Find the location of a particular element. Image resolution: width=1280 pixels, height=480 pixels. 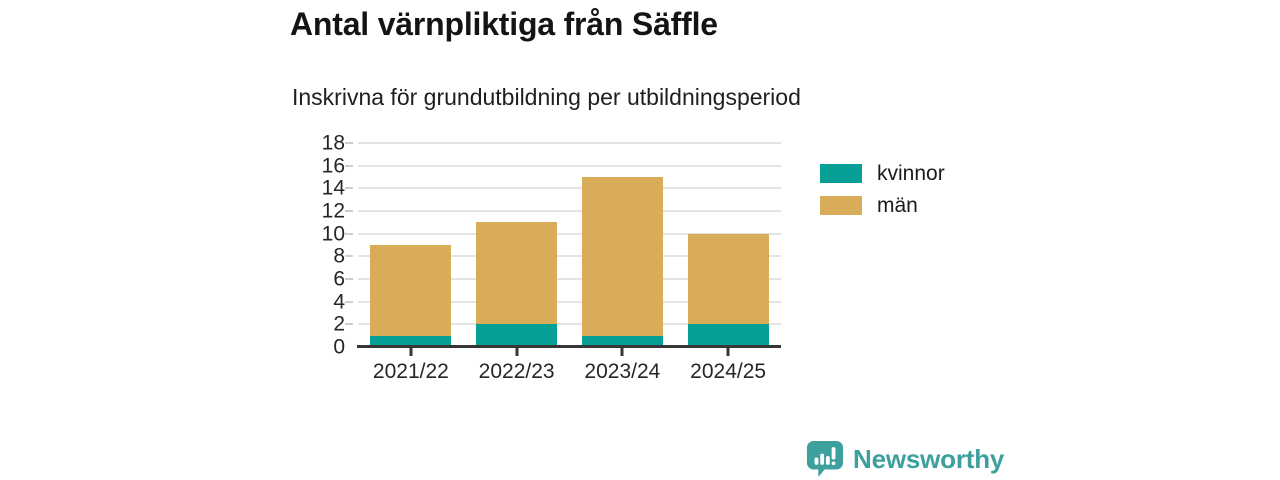

bar-män-2022/23 is located at coordinates (517, 273).